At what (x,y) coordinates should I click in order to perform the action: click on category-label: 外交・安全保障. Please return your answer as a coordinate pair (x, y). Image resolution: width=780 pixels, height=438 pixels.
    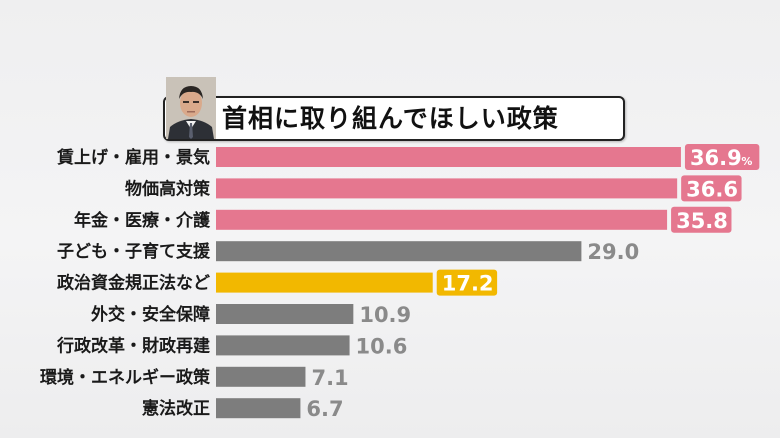
    Looking at the image, I should click on (150, 314).